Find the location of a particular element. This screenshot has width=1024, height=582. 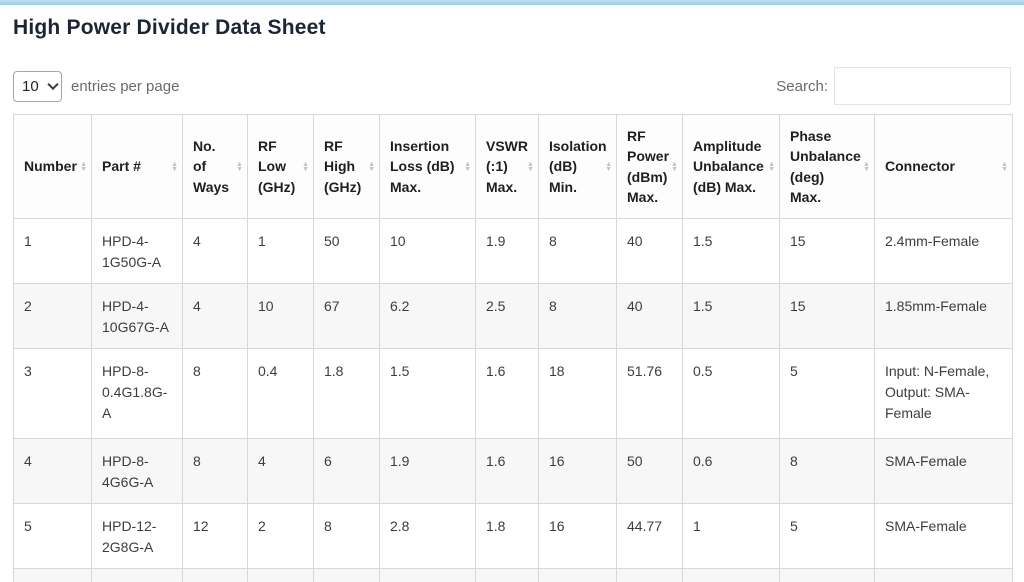

column-header-5: Insertion Loss (dB) Max. ▲ ▼ is located at coordinates (427, 166).